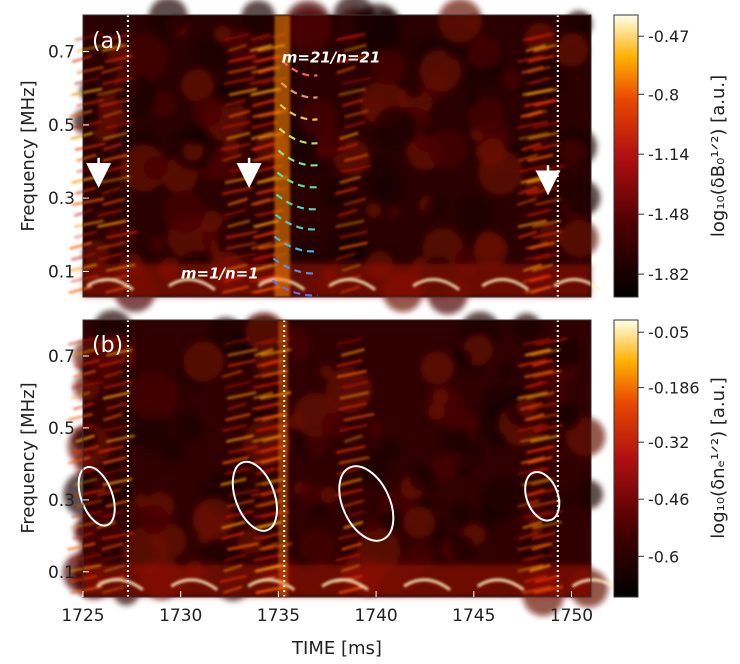 The height and width of the screenshot is (664, 740). I want to click on y-tick-label: 0.7, so click(61, 357).